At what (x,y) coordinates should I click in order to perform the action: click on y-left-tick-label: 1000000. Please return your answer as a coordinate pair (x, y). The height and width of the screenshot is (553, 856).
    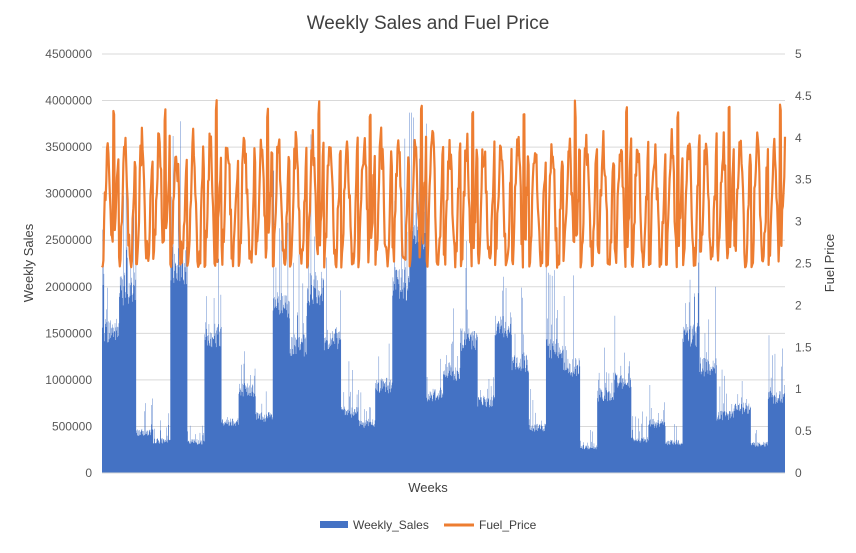
    Looking at the image, I should click on (68, 380).